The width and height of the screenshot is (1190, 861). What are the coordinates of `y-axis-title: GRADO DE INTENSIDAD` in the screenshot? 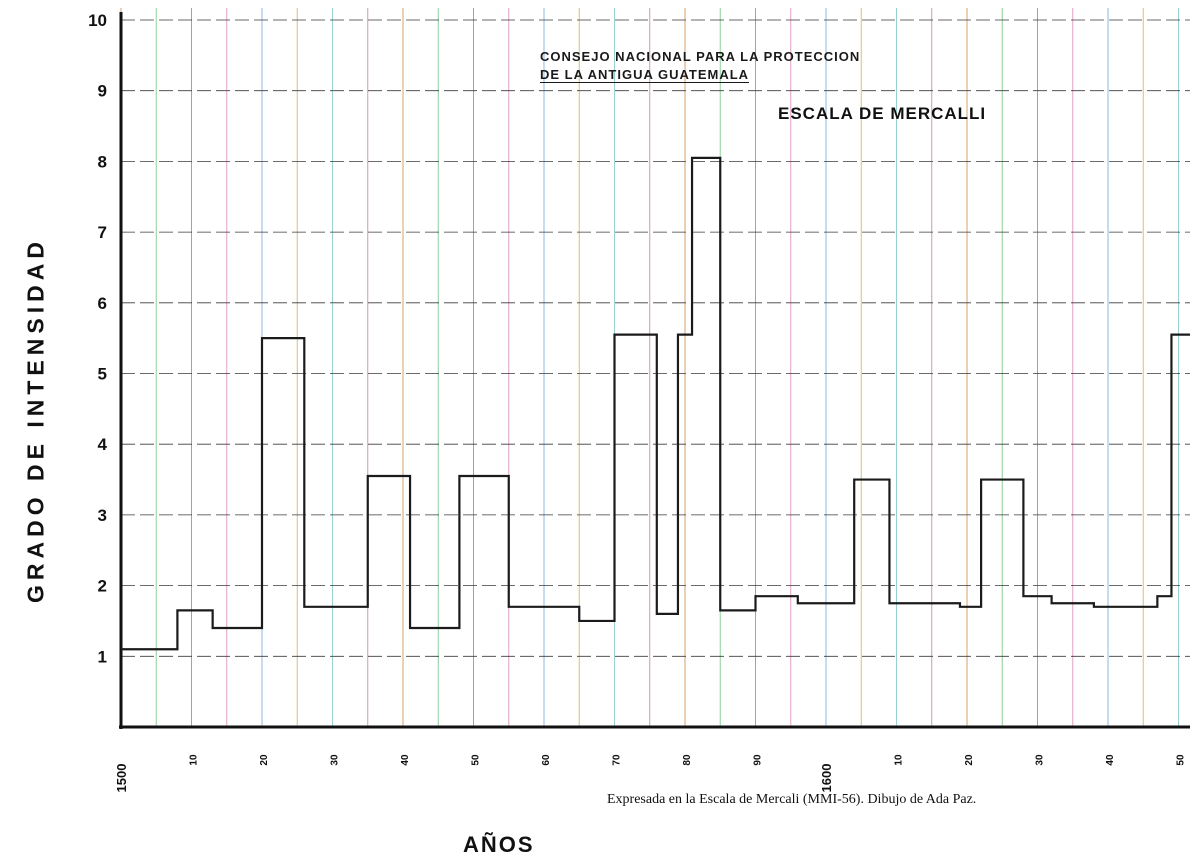 It's located at (35, 420).